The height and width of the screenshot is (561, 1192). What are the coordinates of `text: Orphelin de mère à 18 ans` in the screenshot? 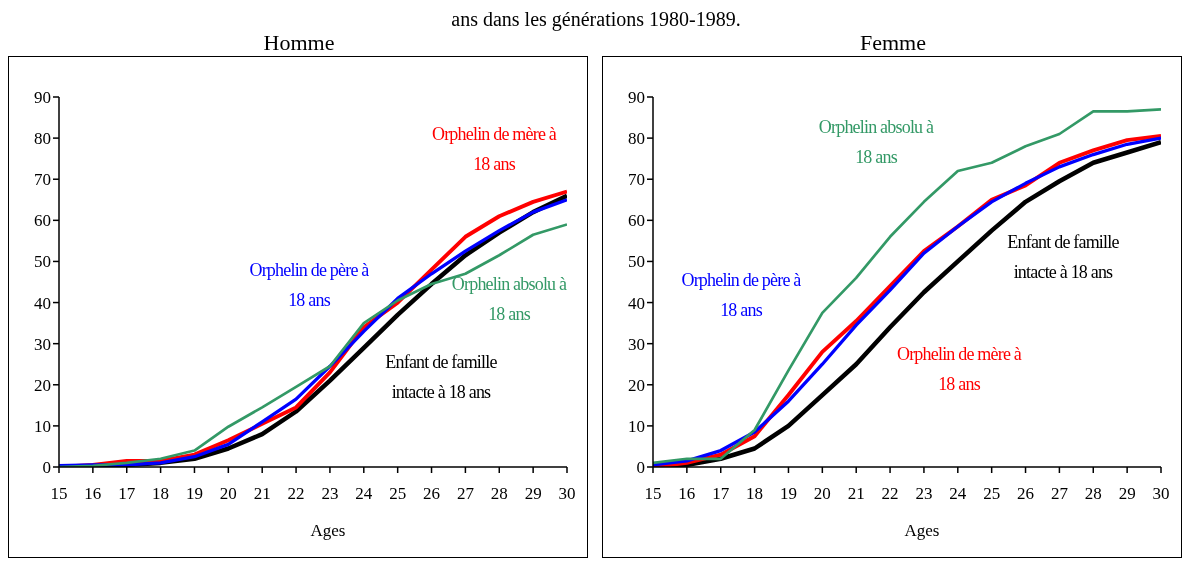 It's located at (959, 369).